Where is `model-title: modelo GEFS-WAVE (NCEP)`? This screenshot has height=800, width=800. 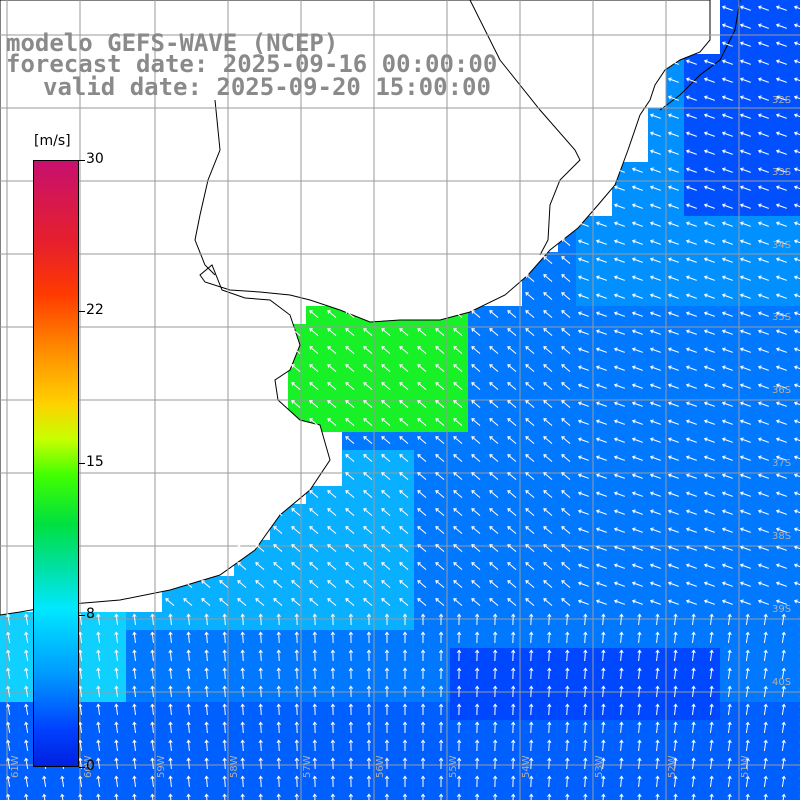
model-title: modelo GEFS-WAVE (NCEP) is located at coordinates (172, 43).